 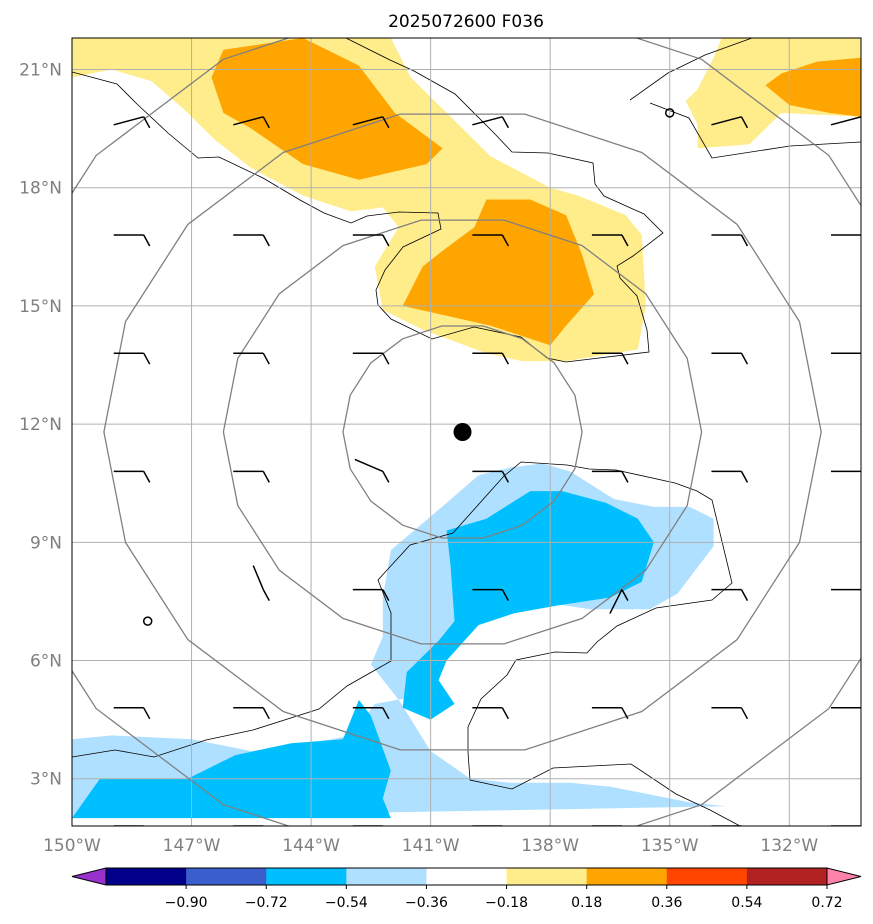 What do you see at coordinates (40, 189) in the screenshot?
I see `lat-tick-label: 18°N` at bounding box center [40, 189].